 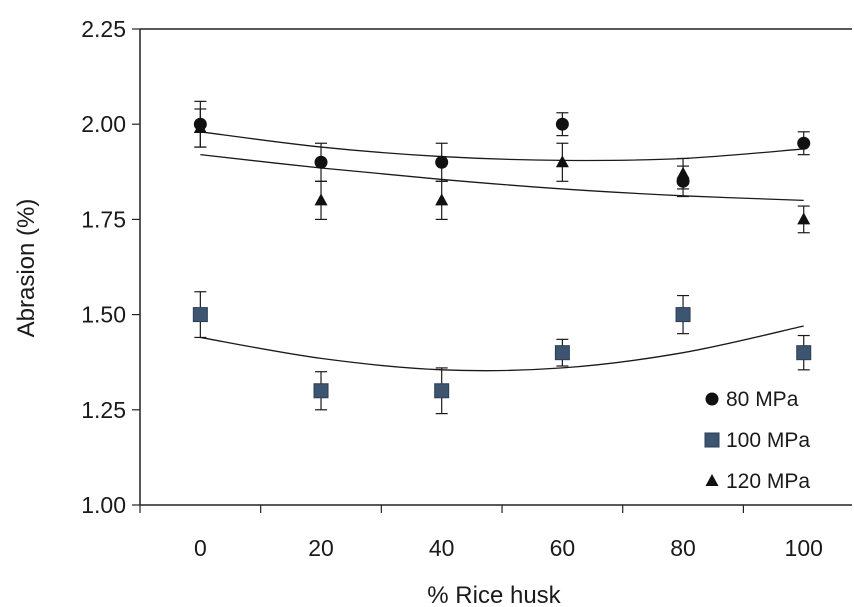 What do you see at coordinates (103, 219) in the screenshot?
I see `y-tick-label: 1.75` at bounding box center [103, 219].